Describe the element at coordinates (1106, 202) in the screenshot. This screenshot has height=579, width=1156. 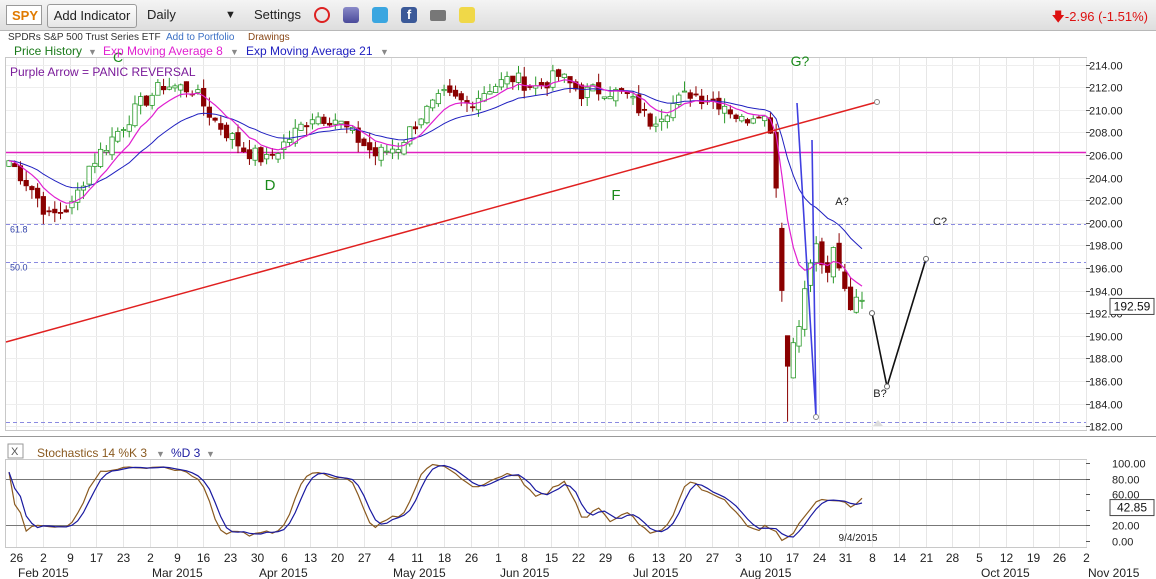
I see `price-tick-label: 202.00` at that location.